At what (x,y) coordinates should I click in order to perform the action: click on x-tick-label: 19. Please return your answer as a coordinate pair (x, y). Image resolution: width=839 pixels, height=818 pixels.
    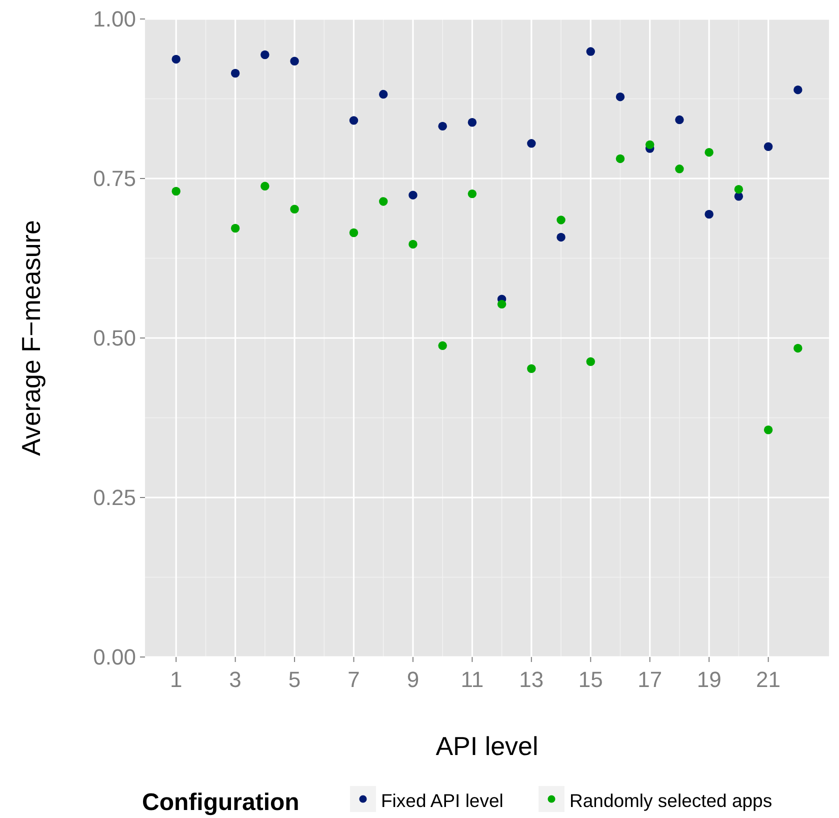
    Looking at the image, I should click on (709, 679).